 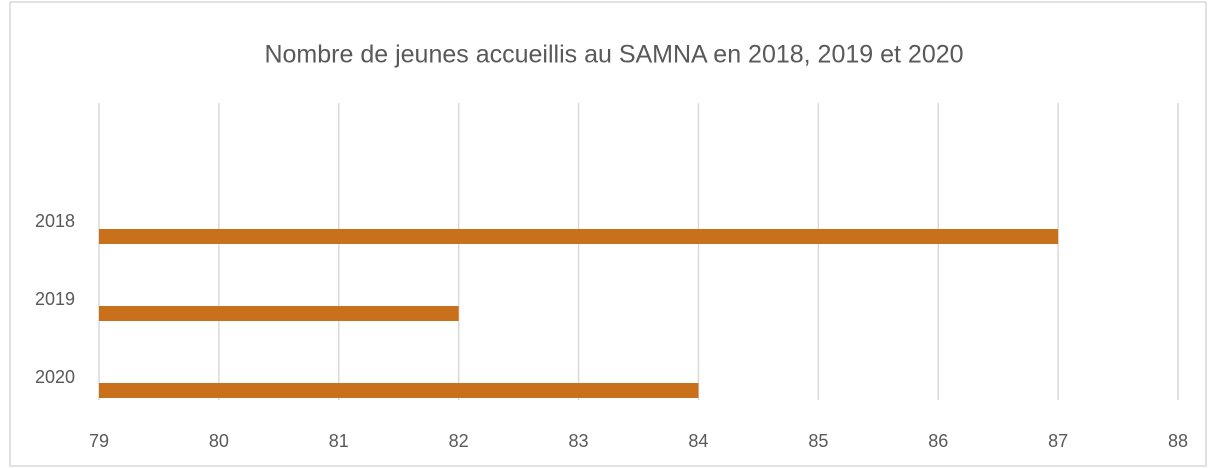 What do you see at coordinates (818, 441) in the screenshot?
I see `x-tick-label: 85` at bounding box center [818, 441].